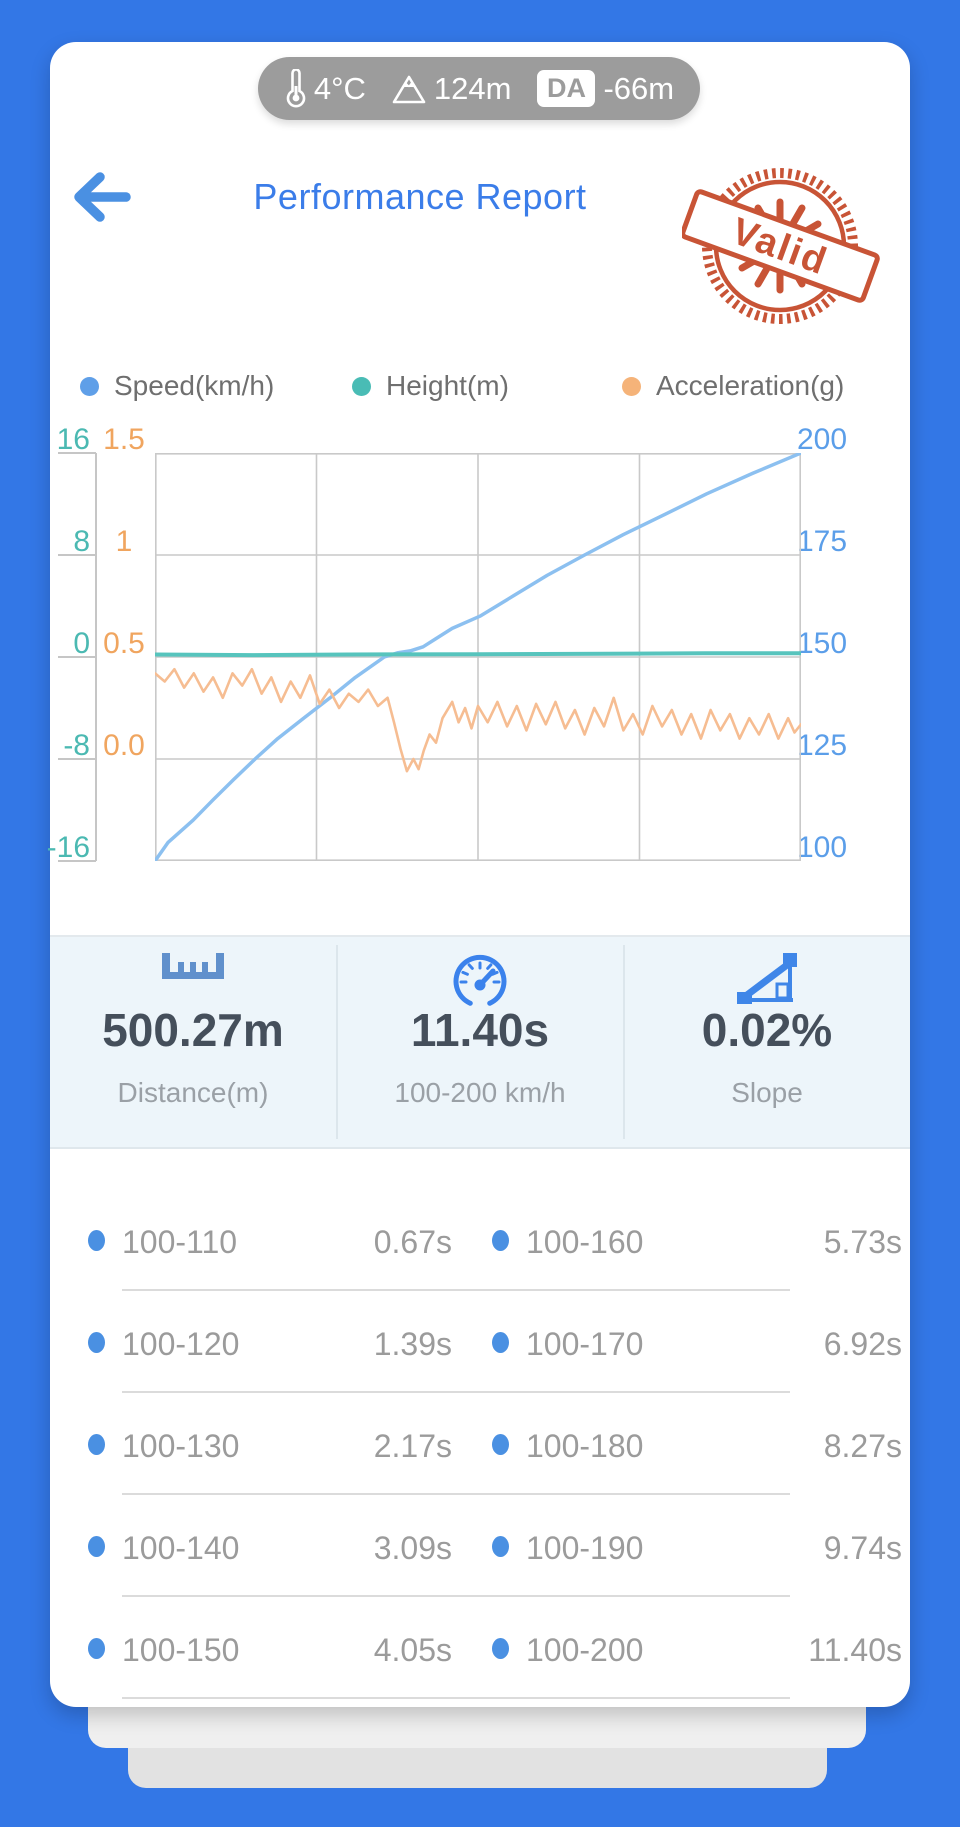 This screenshot has height=1827, width=960. I want to click on slope-label: Slope, so click(767, 1092).